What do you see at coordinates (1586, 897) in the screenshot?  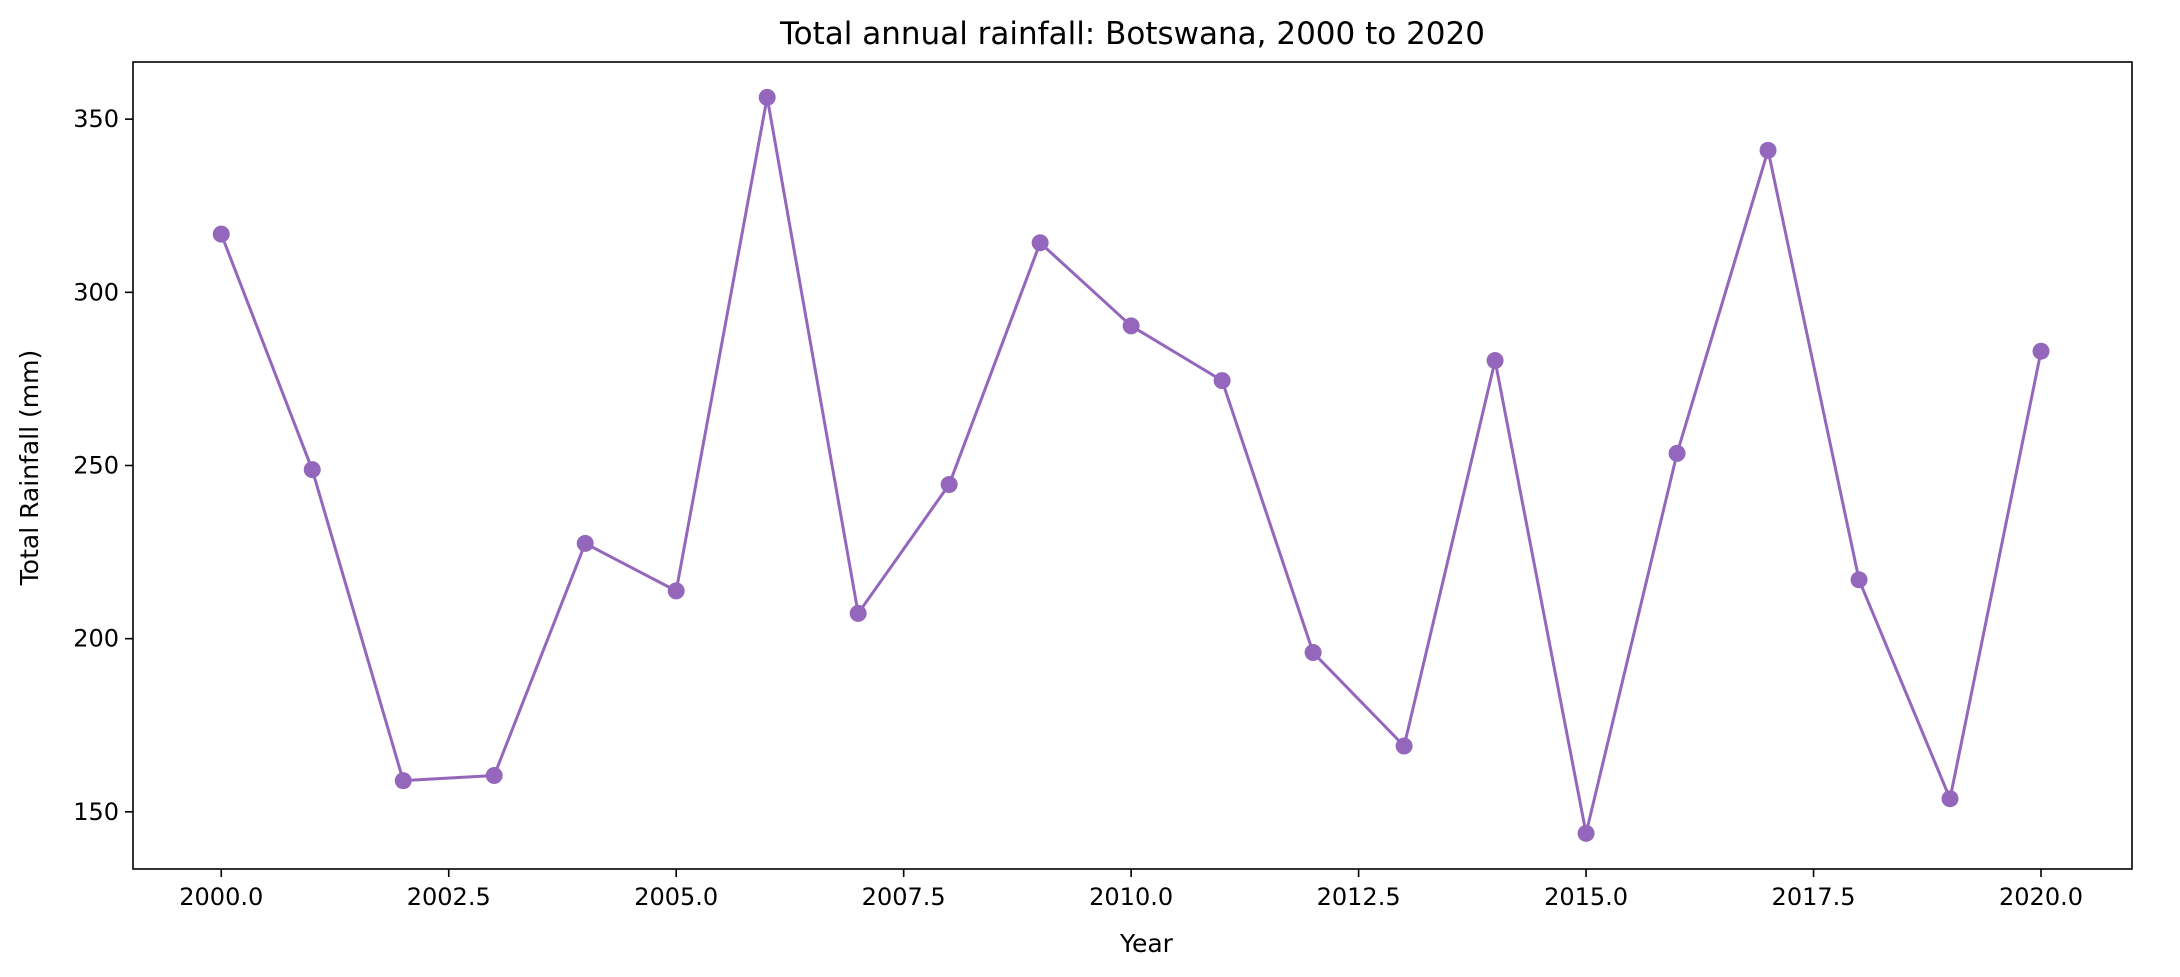 I see `x-tick-label: 2015.0` at bounding box center [1586, 897].